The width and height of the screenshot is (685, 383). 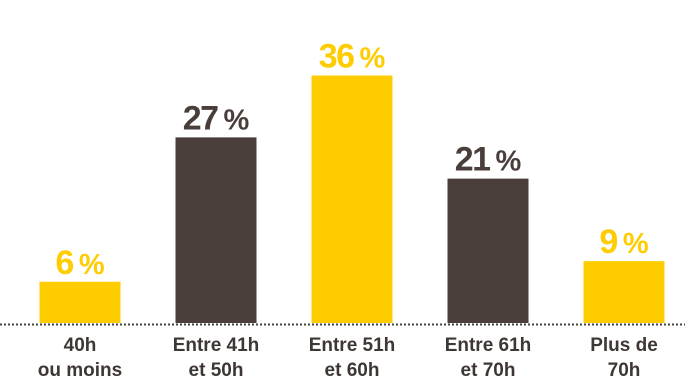 What do you see at coordinates (79, 263) in the screenshot?
I see `value-label-0: 6%` at bounding box center [79, 263].